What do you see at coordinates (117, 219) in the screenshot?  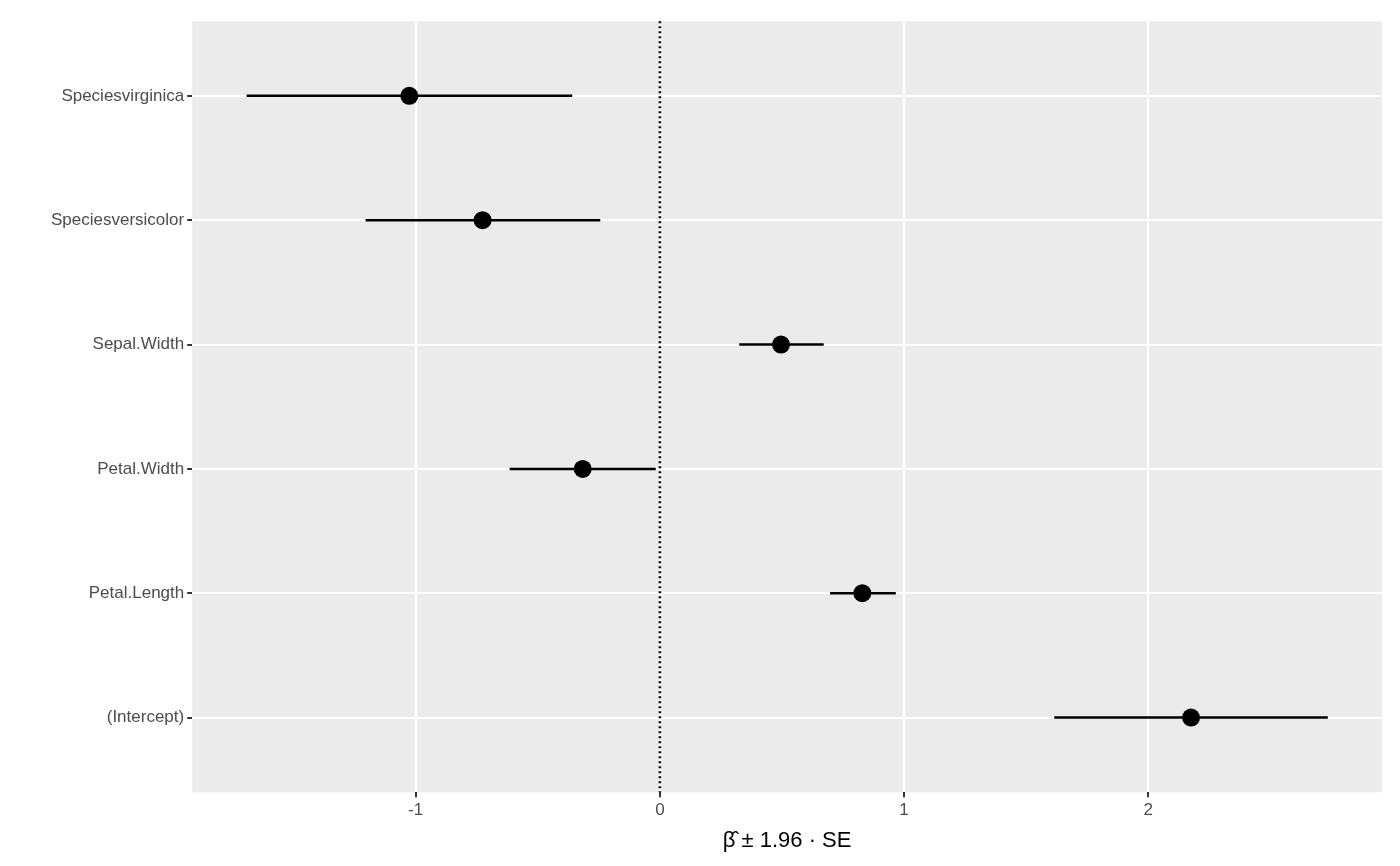 I see `y-tick-label: Speciesversicolor` at bounding box center [117, 219].